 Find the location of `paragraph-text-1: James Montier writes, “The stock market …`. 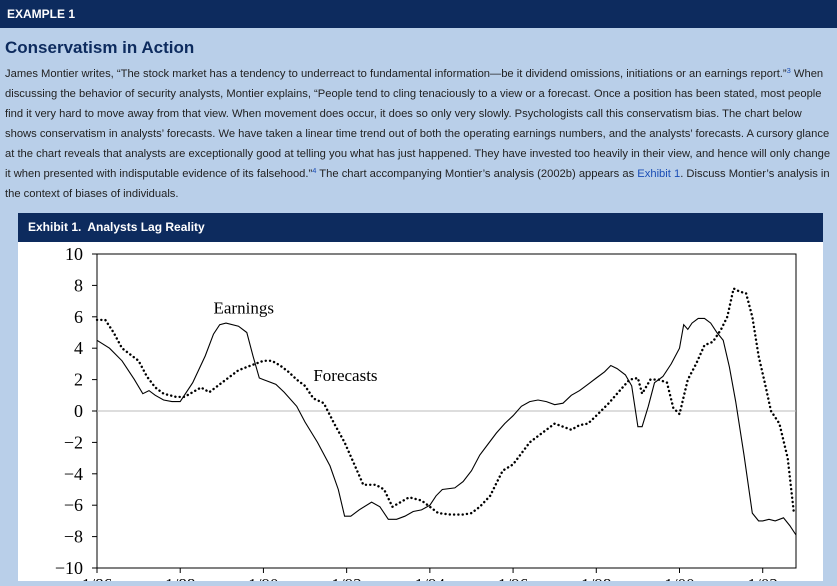

paragraph-text-1: James Montier writes, “The stock market … is located at coordinates (396, 74).